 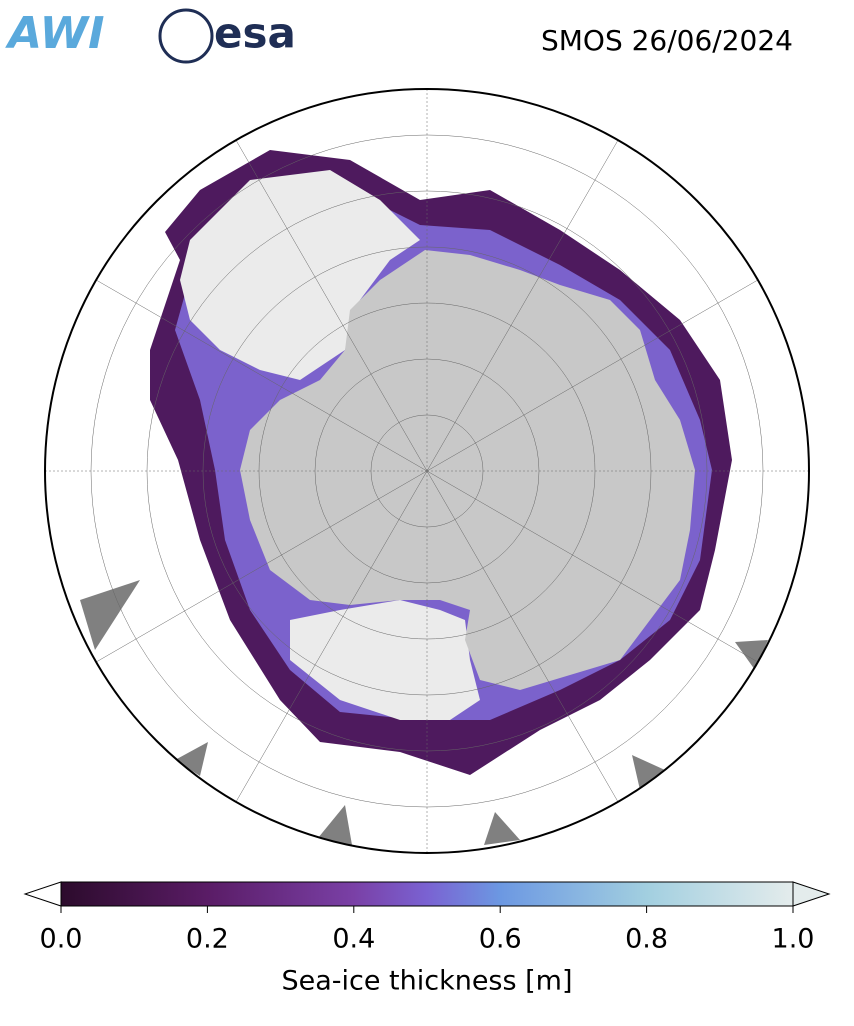 What do you see at coordinates (667, 40) in the screenshot?
I see `title: SMOS 26/06/2024` at bounding box center [667, 40].